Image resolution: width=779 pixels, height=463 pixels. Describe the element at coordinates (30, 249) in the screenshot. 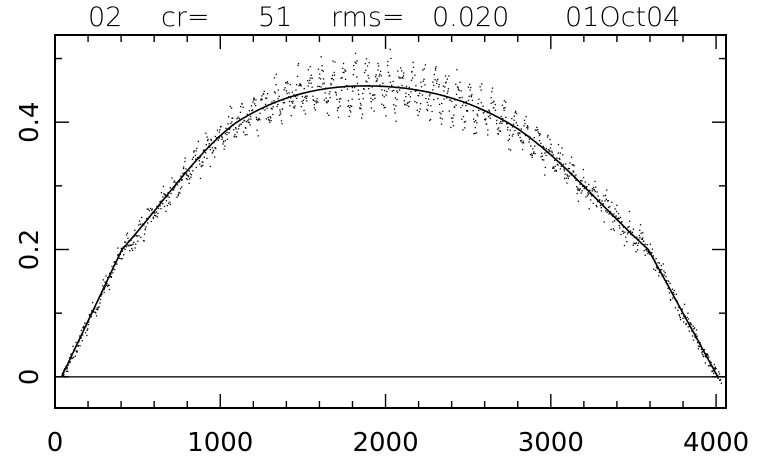

I see `svg-text: 0.2` at that location.